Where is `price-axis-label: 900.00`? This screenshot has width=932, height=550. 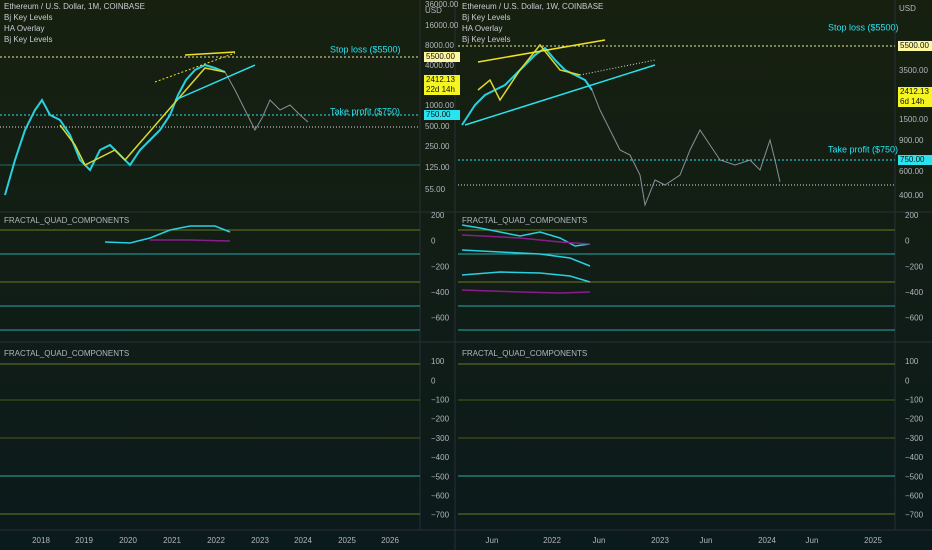 price-axis-label: 900.00 is located at coordinates (911, 140).